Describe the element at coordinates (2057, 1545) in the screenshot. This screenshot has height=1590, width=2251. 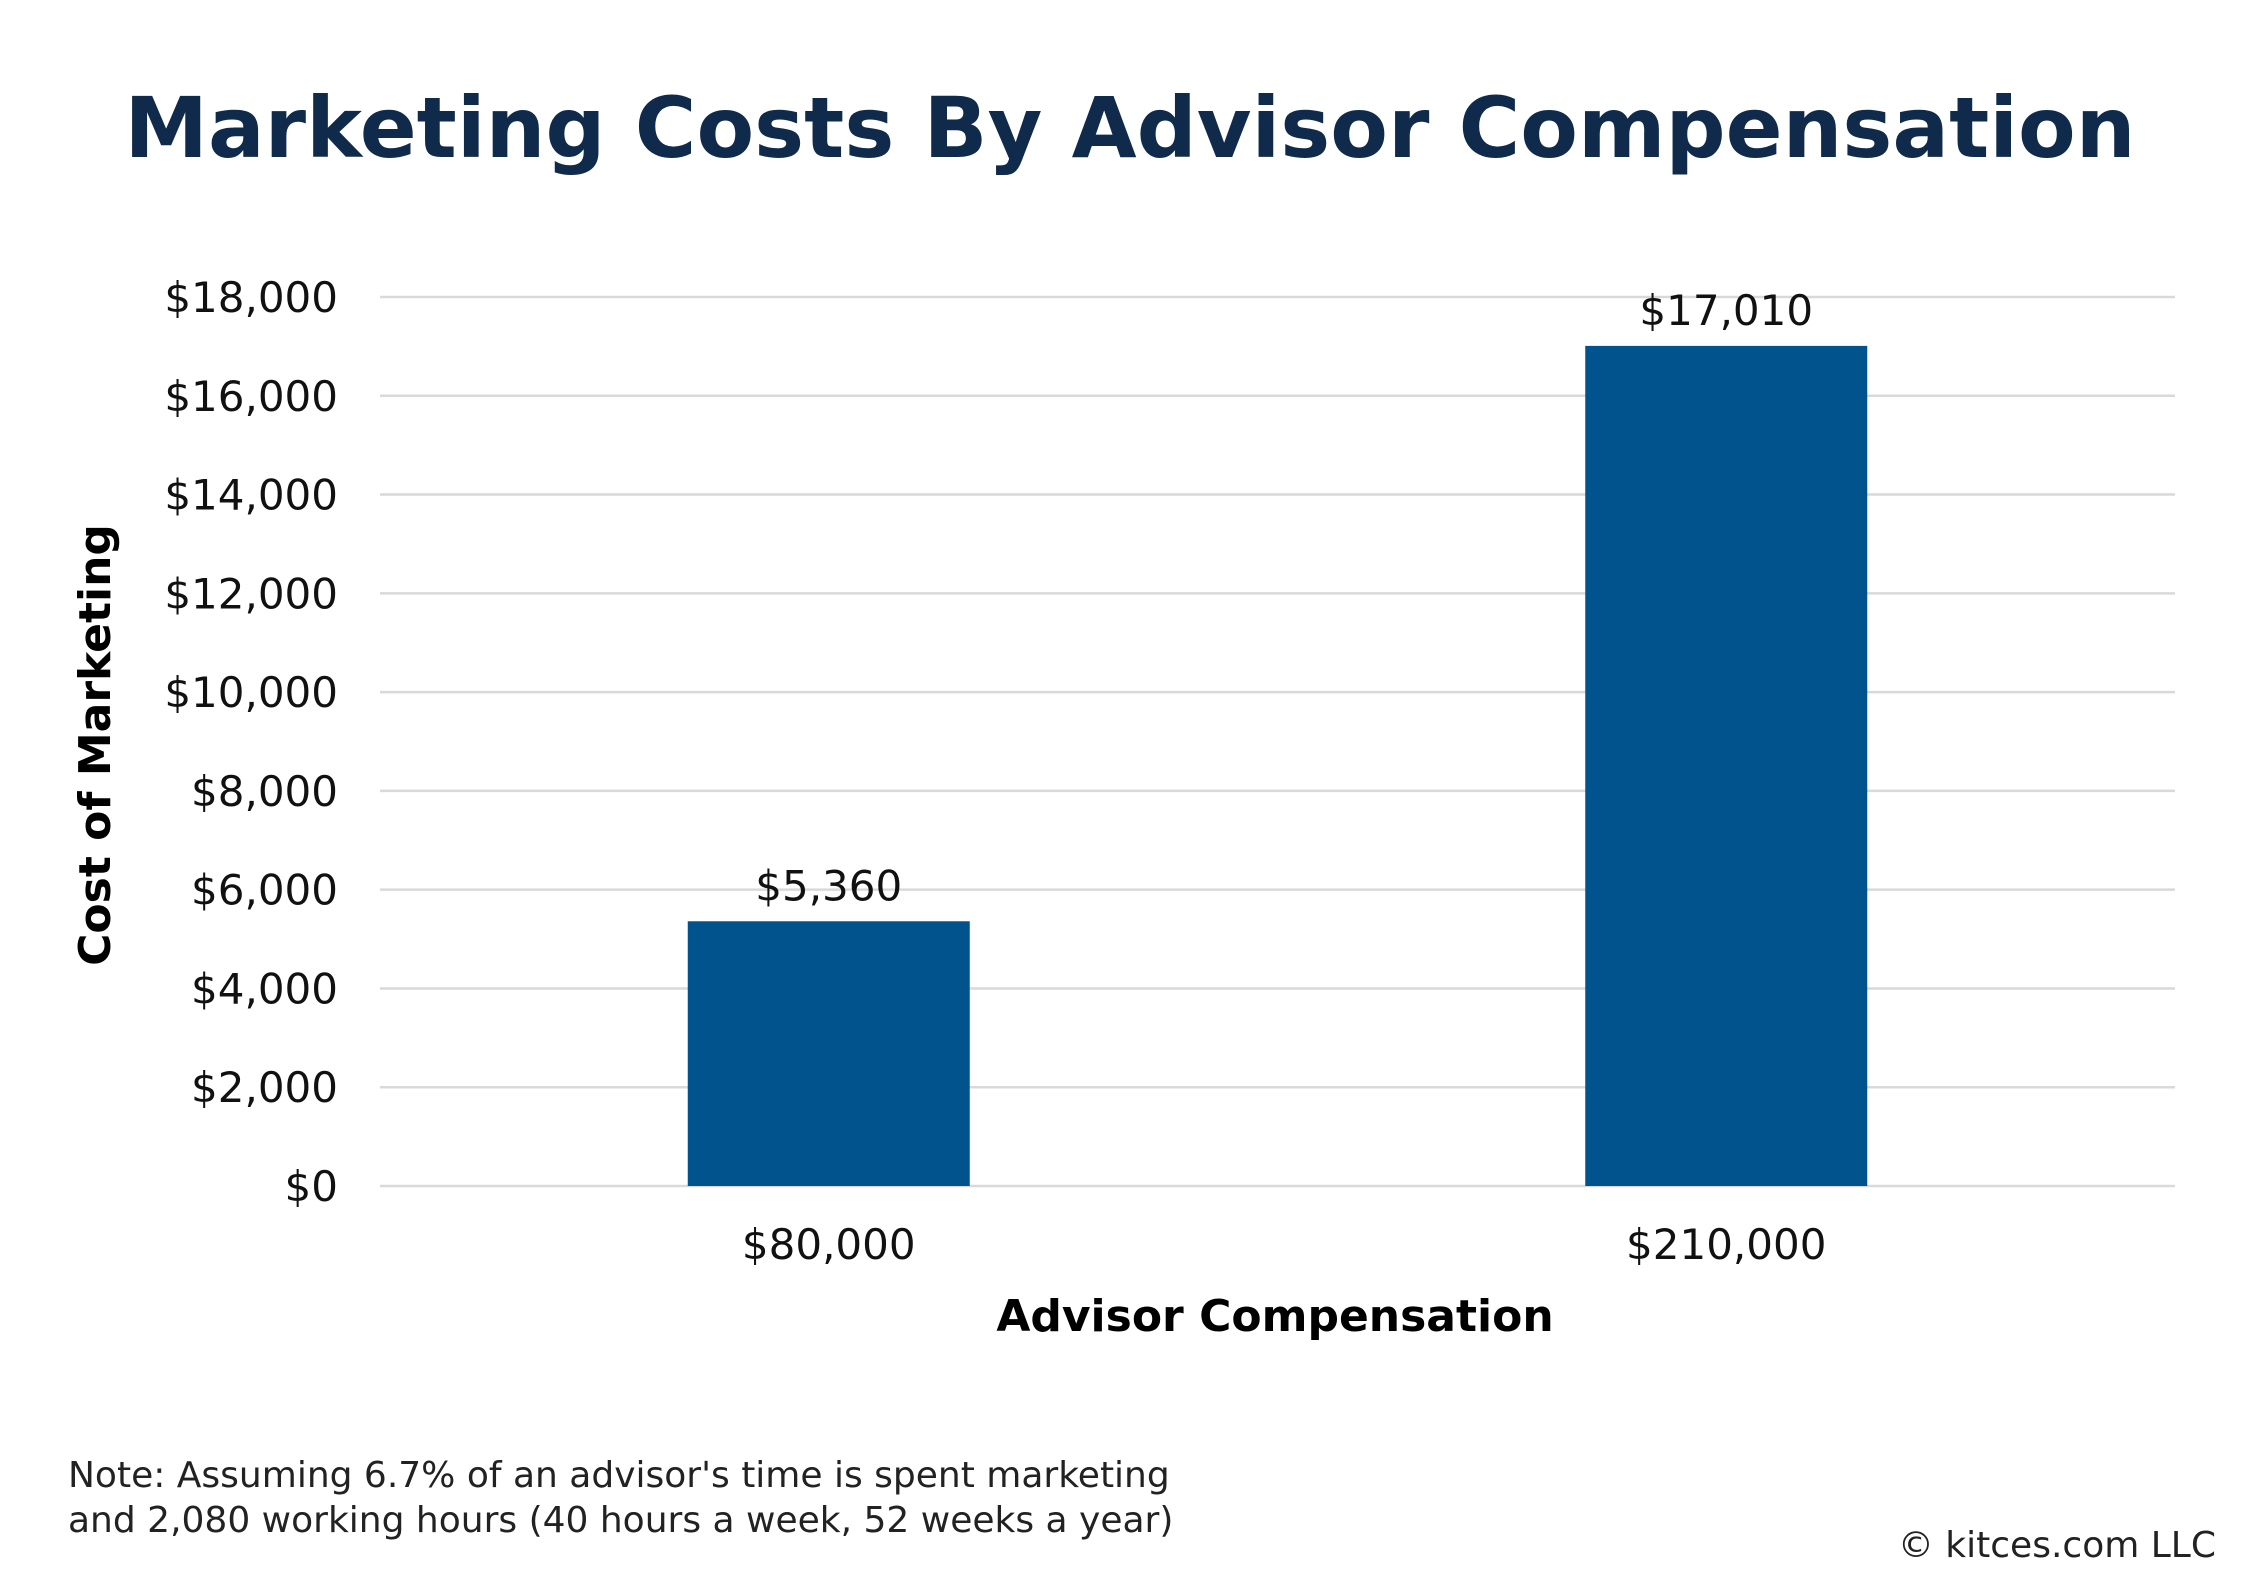
I see `copyright-credit: © kitces.com LLC` at that location.